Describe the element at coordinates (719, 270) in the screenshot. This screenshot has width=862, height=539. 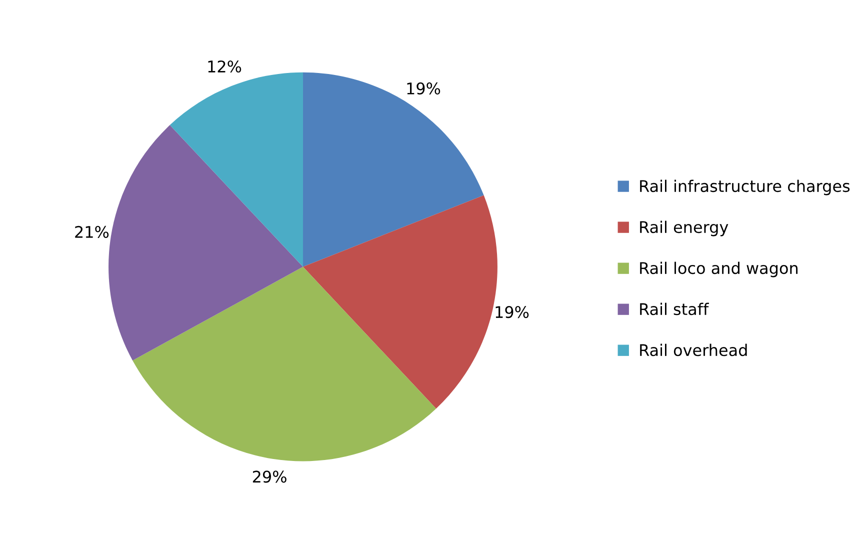
I see `legend-label: Rail loco and wagon` at that location.